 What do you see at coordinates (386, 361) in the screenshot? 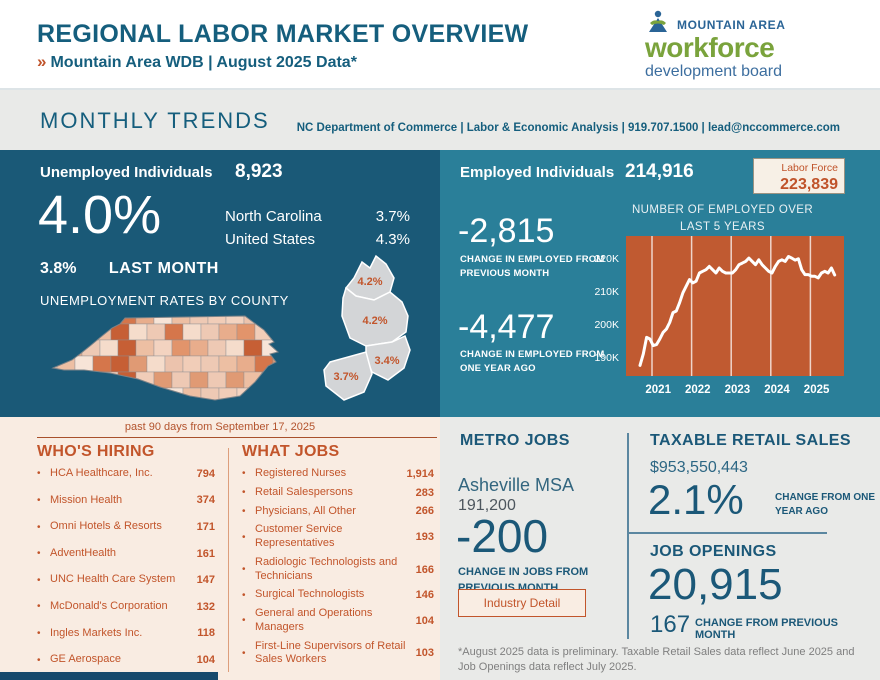
I see `county-rate-label: 3.4%` at bounding box center [386, 361].